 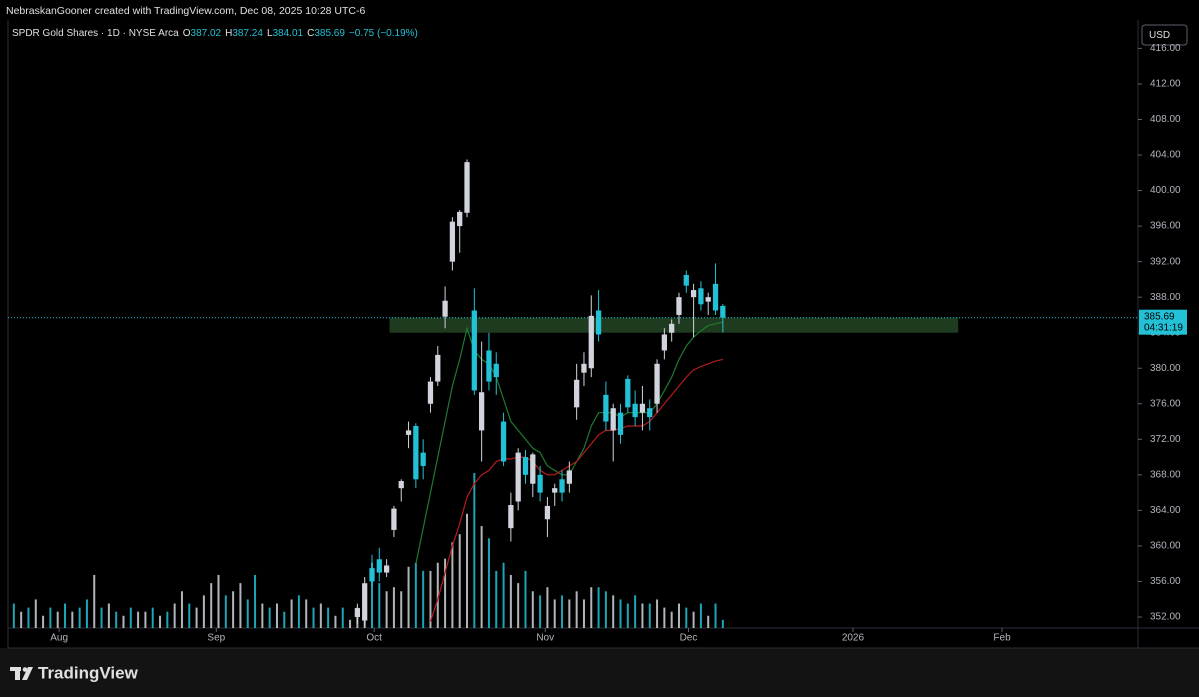 What do you see at coordinates (1165, 368) in the screenshot?
I see `y-tick-label: 380.00` at bounding box center [1165, 368].